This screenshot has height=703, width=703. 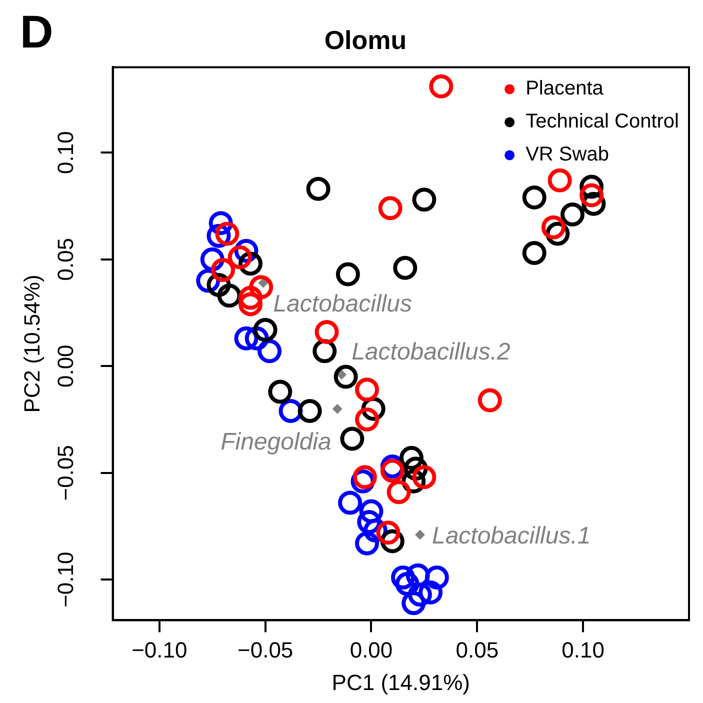 I want to click on x-tick-label: 0.05, so click(x=477, y=649).